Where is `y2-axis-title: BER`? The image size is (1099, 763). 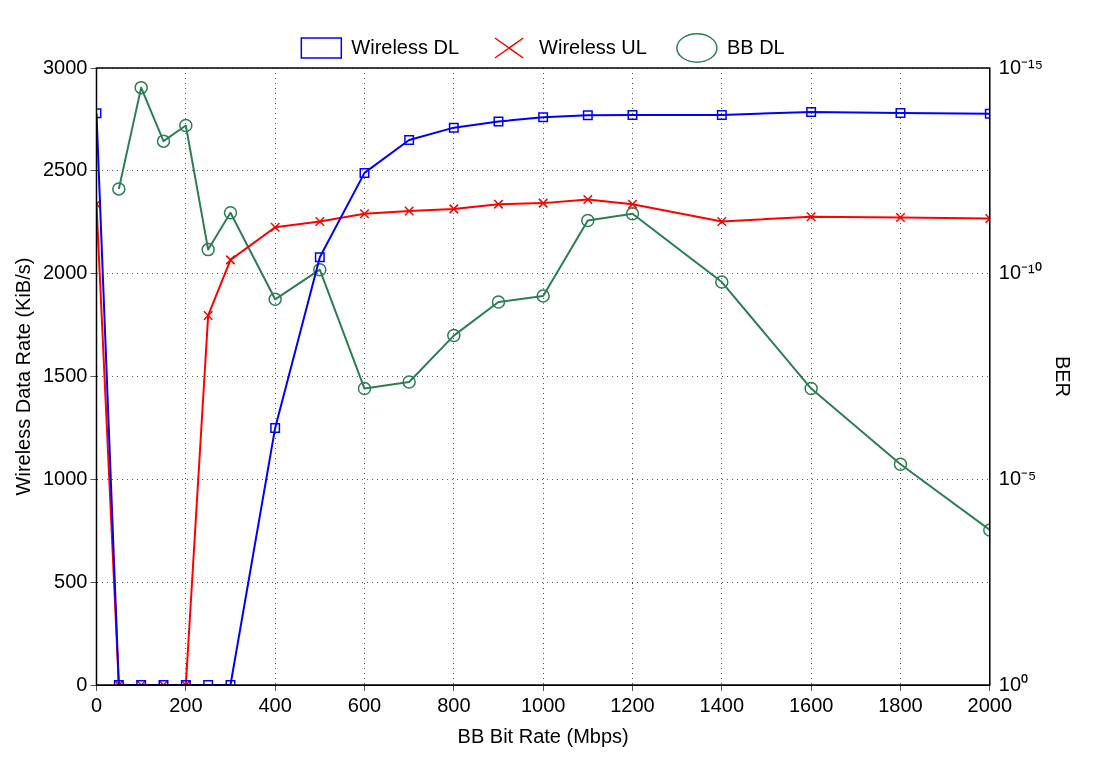 y2-axis-title: BER is located at coordinates (1063, 376).